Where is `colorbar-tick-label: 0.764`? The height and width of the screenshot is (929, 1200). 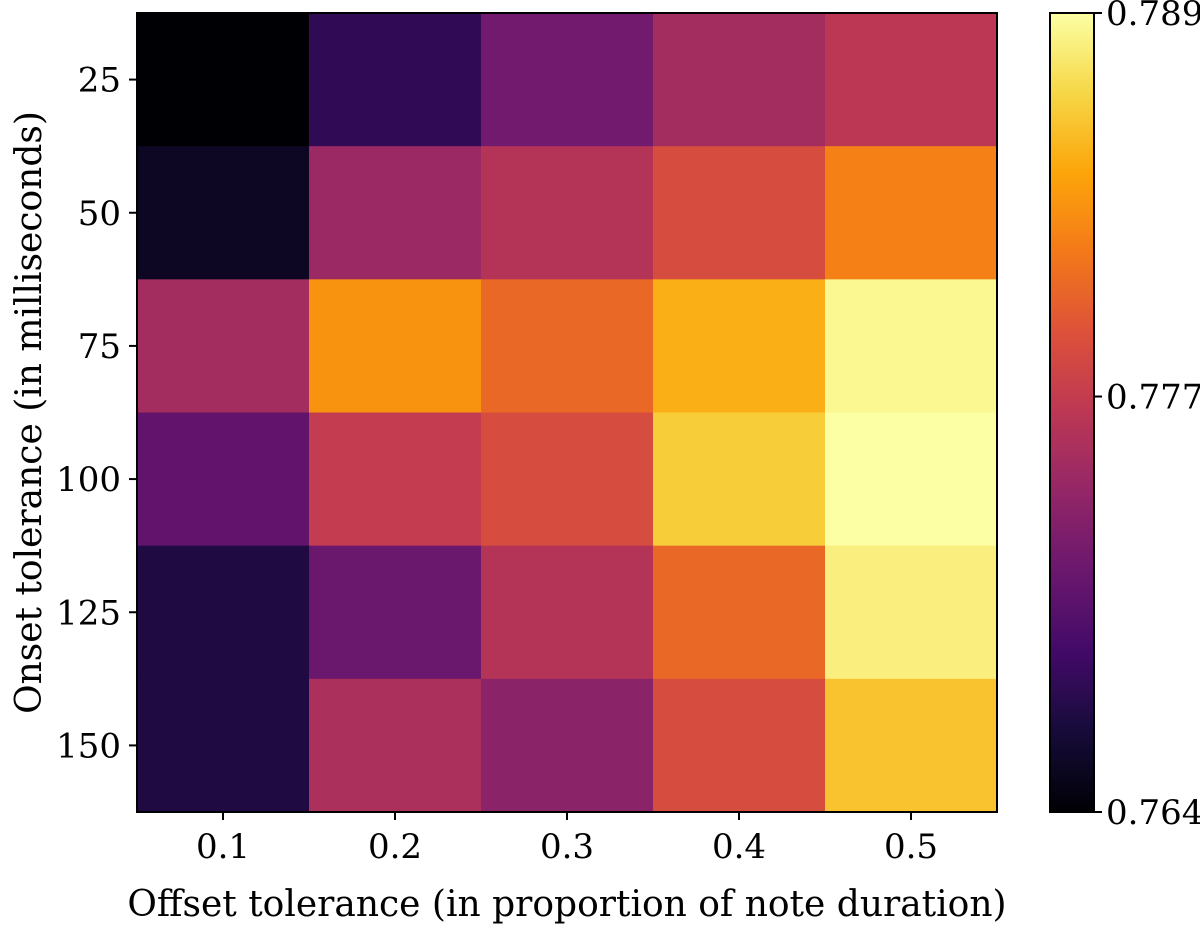
colorbar-tick-label: 0.764 is located at coordinates (1153, 813).